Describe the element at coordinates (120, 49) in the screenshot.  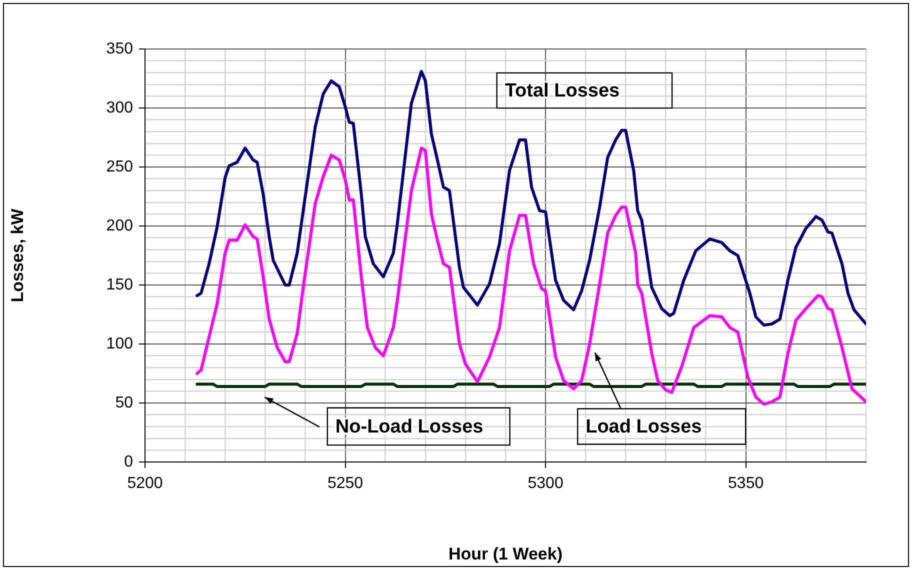
I see `y-tick-label: 350` at that location.